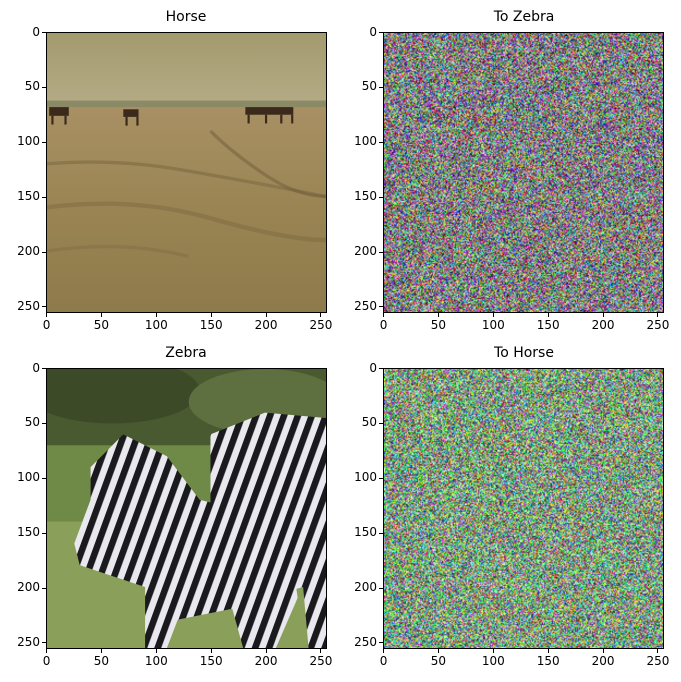 The width and height of the screenshot is (681, 682). I want to click on title-horse: Horse, so click(186, 17).